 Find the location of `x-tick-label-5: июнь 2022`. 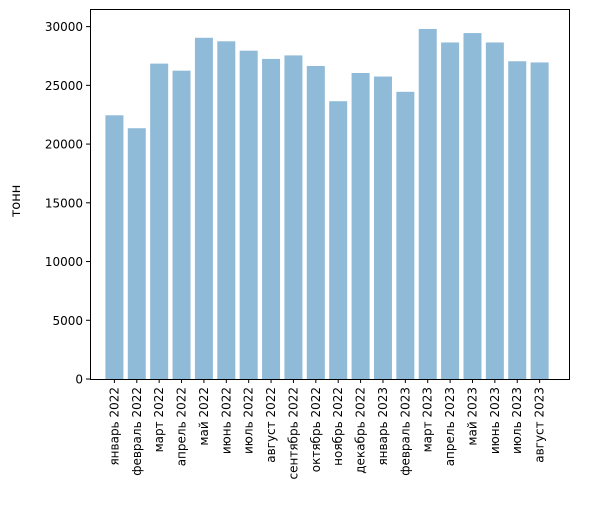

x-tick-label-5: июнь 2022 is located at coordinates (226, 420).